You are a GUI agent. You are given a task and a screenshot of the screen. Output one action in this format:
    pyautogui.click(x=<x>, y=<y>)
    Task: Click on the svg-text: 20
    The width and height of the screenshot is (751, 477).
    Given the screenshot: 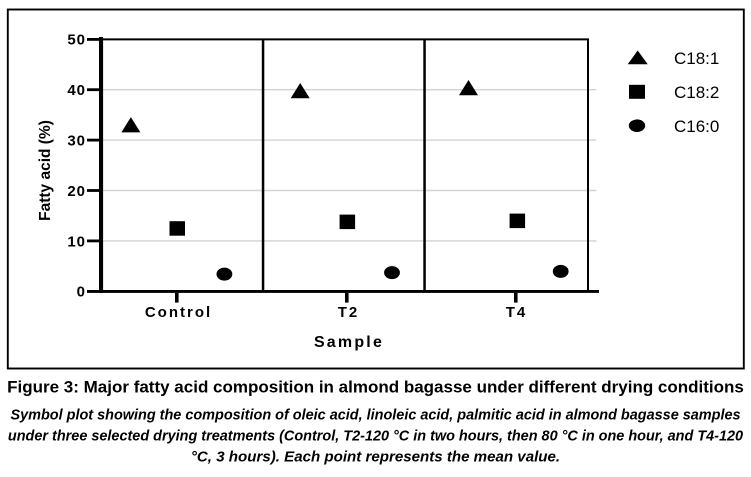 What is the action you would take?
    pyautogui.click(x=76, y=191)
    